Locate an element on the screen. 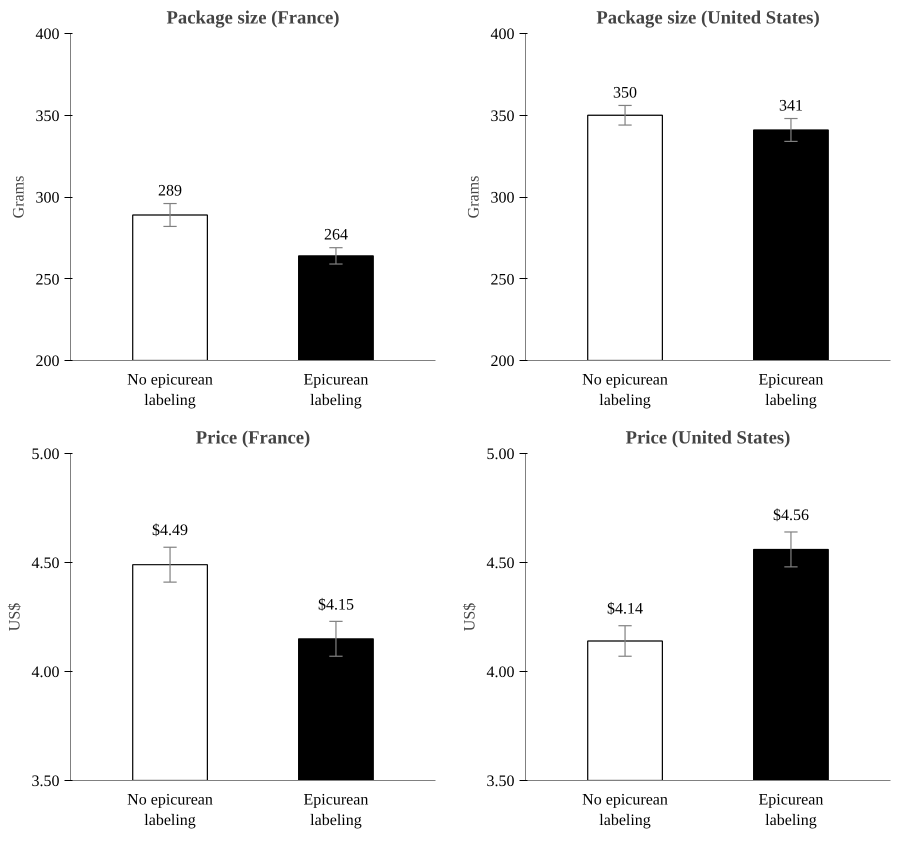 This screenshot has height=849, width=919. data-label: 289 is located at coordinates (170, 191).